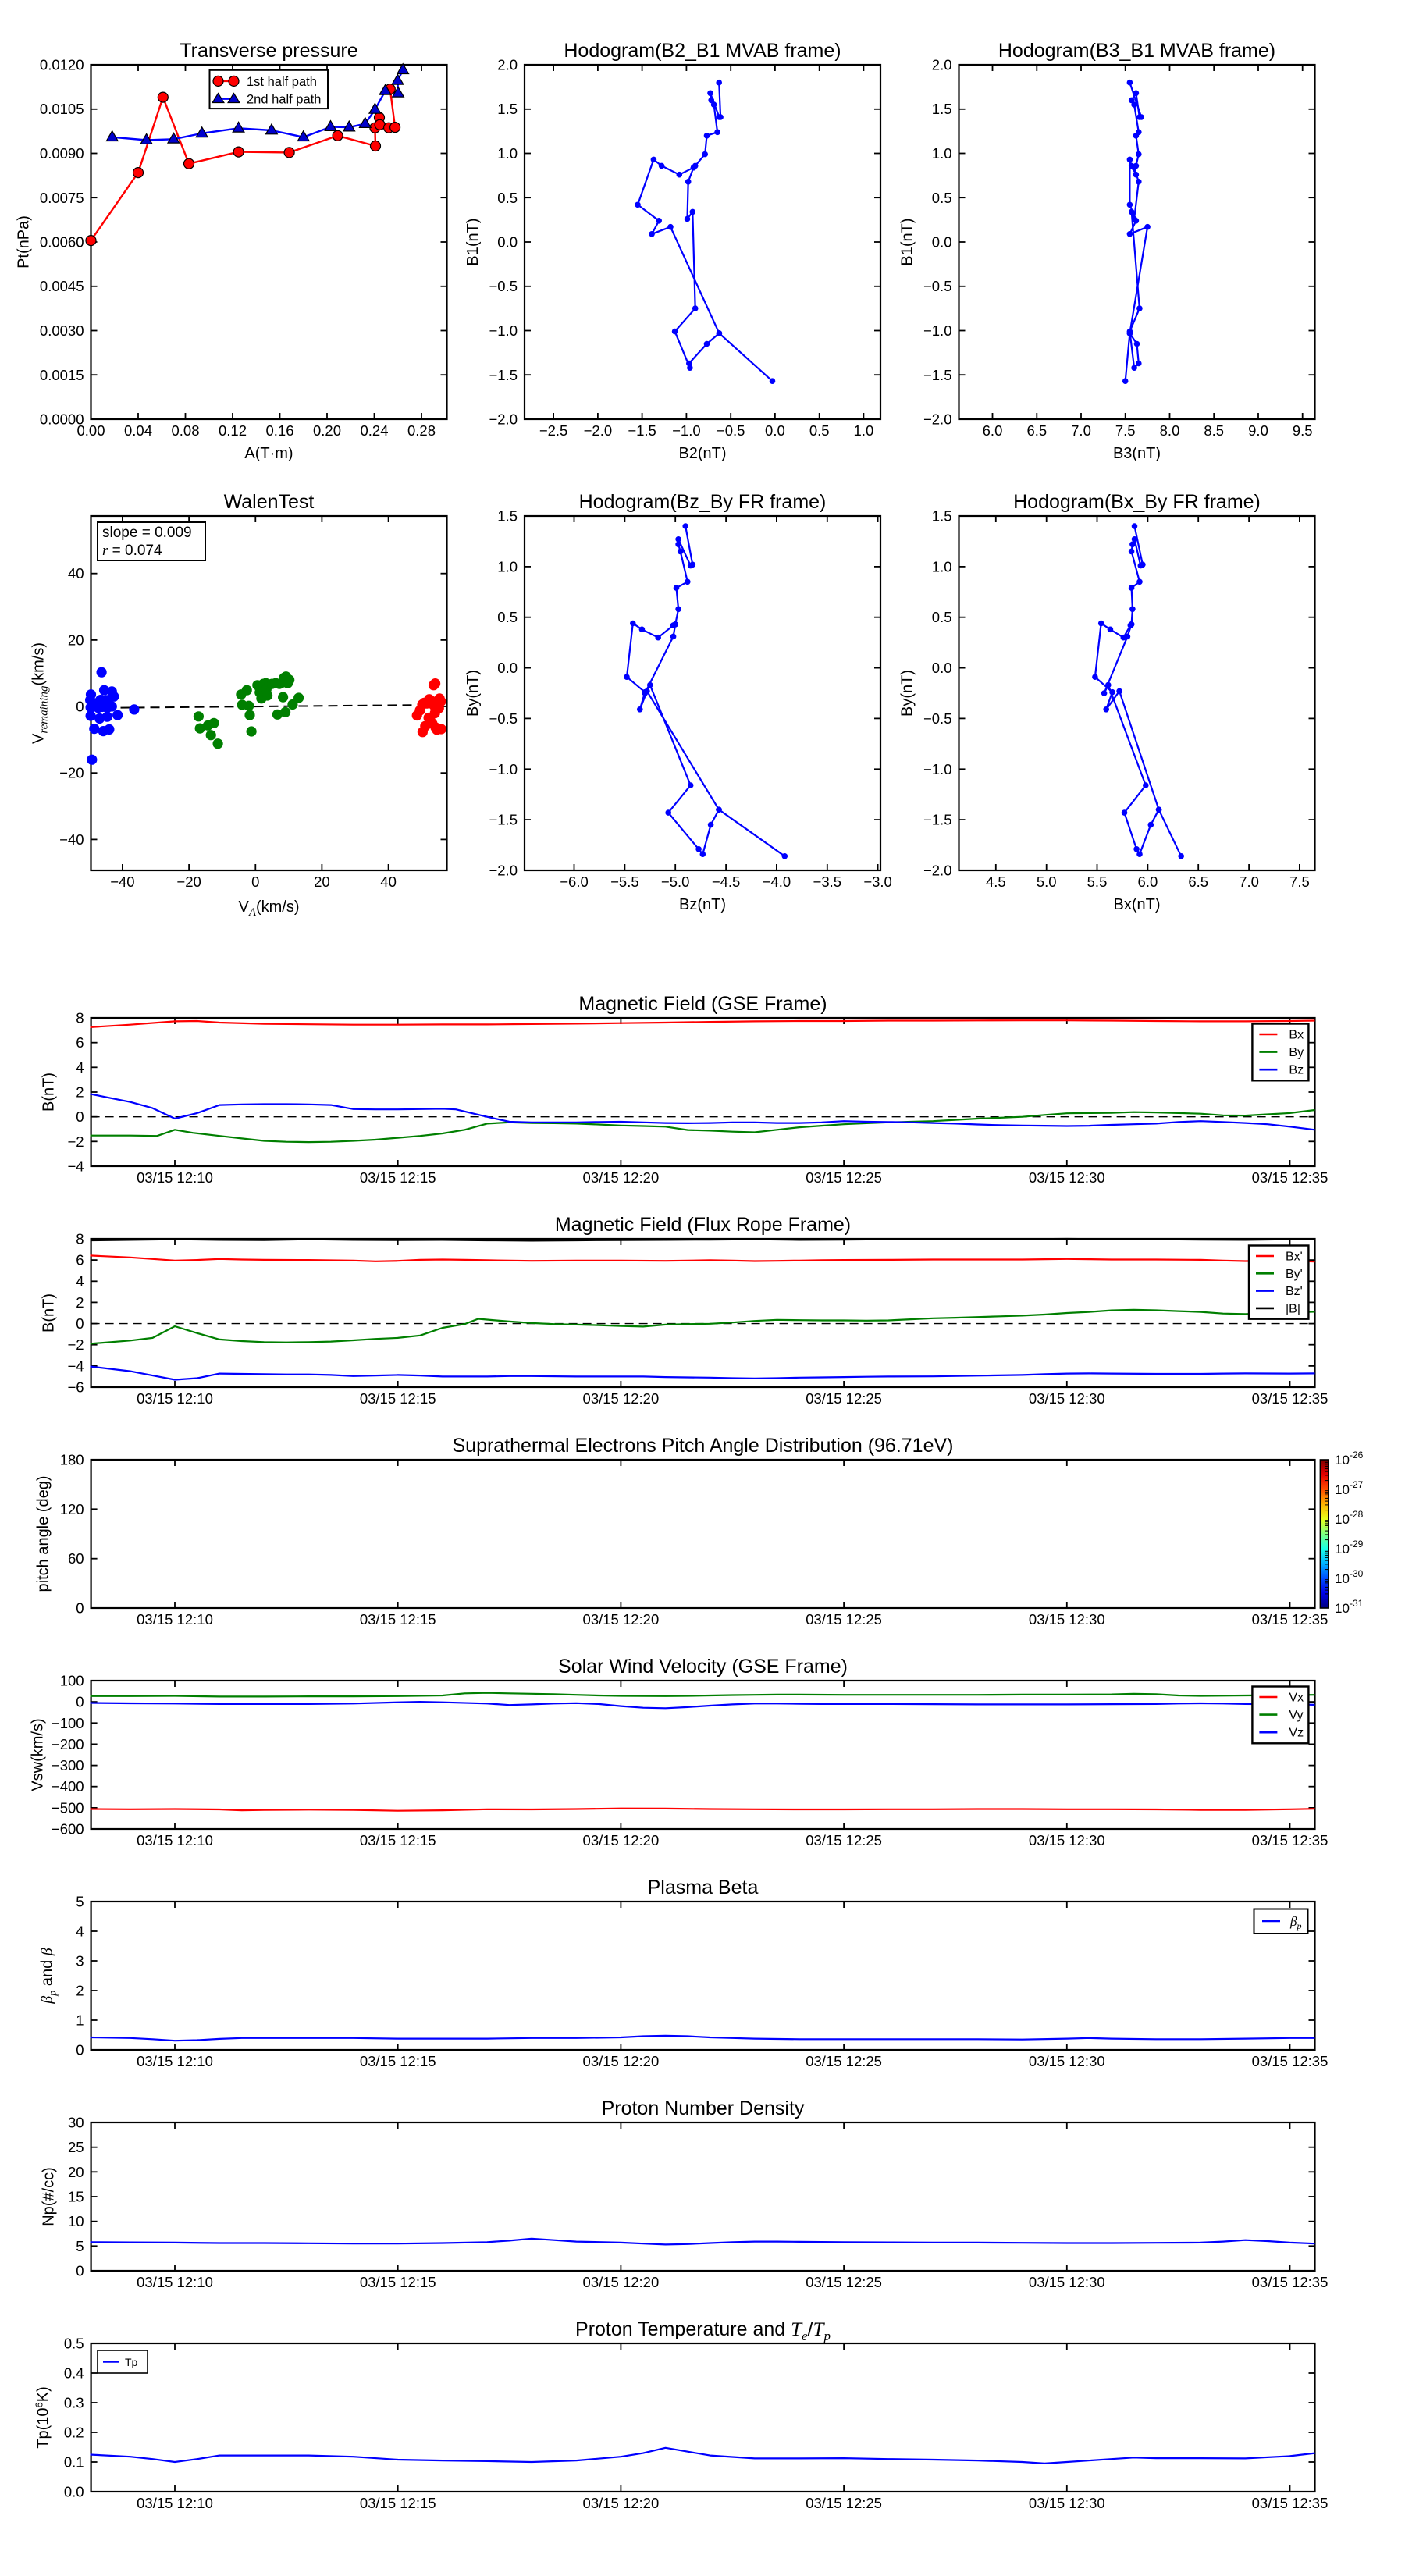 The height and width of the screenshot is (2576, 1405). What do you see at coordinates (702, 454) in the screenshot?
I see `svg-text: B2(nT)` at bounding box center [702, 454].